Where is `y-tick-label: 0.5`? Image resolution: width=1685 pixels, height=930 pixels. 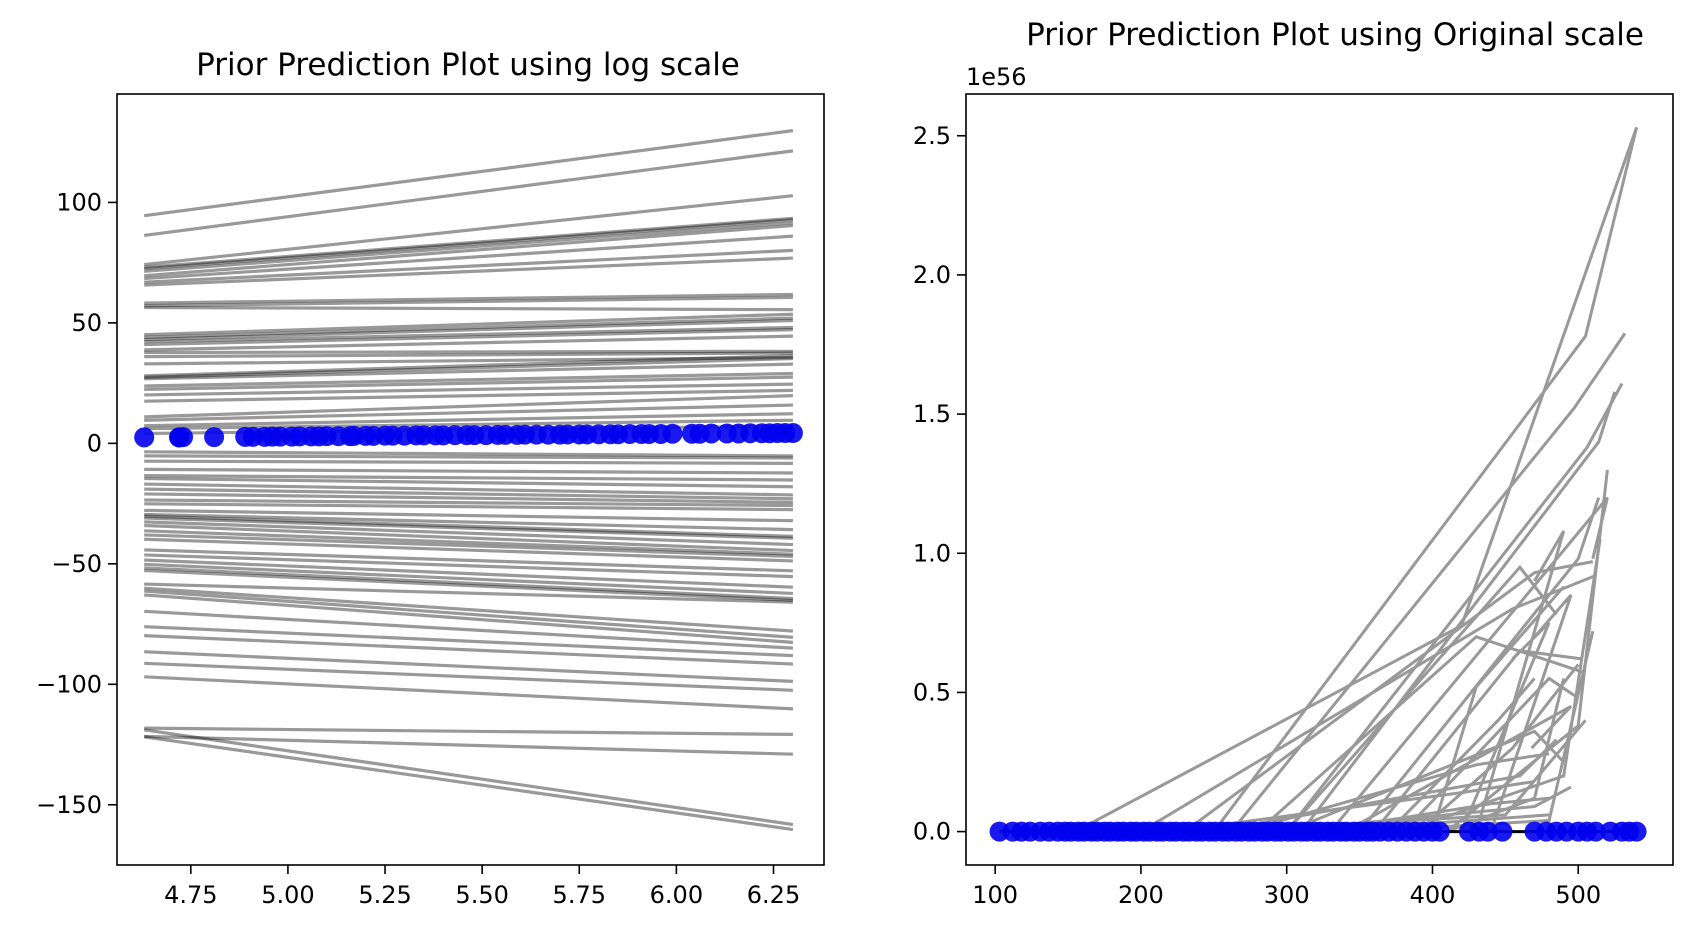 y-tick-label: 0.5 is located at coordinates (932, 692).